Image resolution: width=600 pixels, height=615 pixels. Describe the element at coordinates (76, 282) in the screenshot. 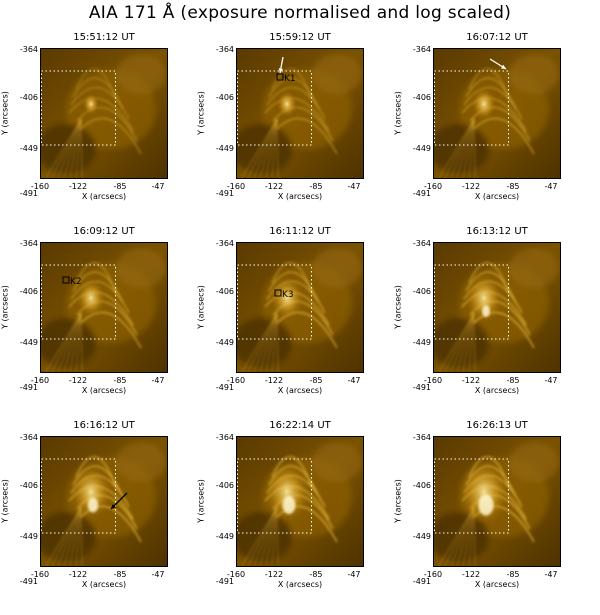

I see `svg-text: K2` at that location.